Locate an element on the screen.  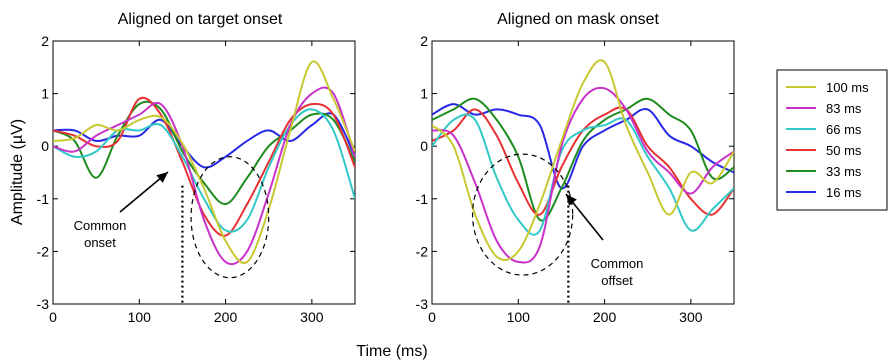
panel2-title: Aligned on mask onset is located at coordinates (578, 19).